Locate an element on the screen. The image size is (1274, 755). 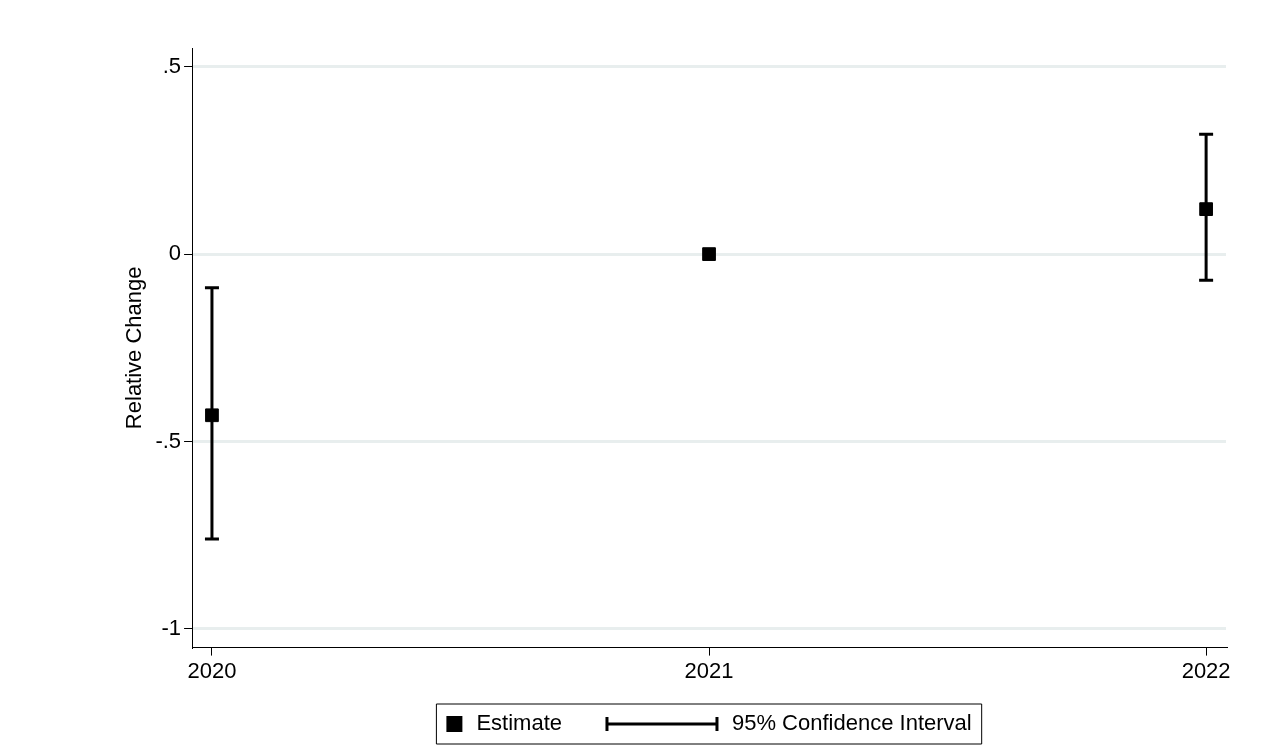
text: 95% Confidence Interval is located at coordinates (851, 723).